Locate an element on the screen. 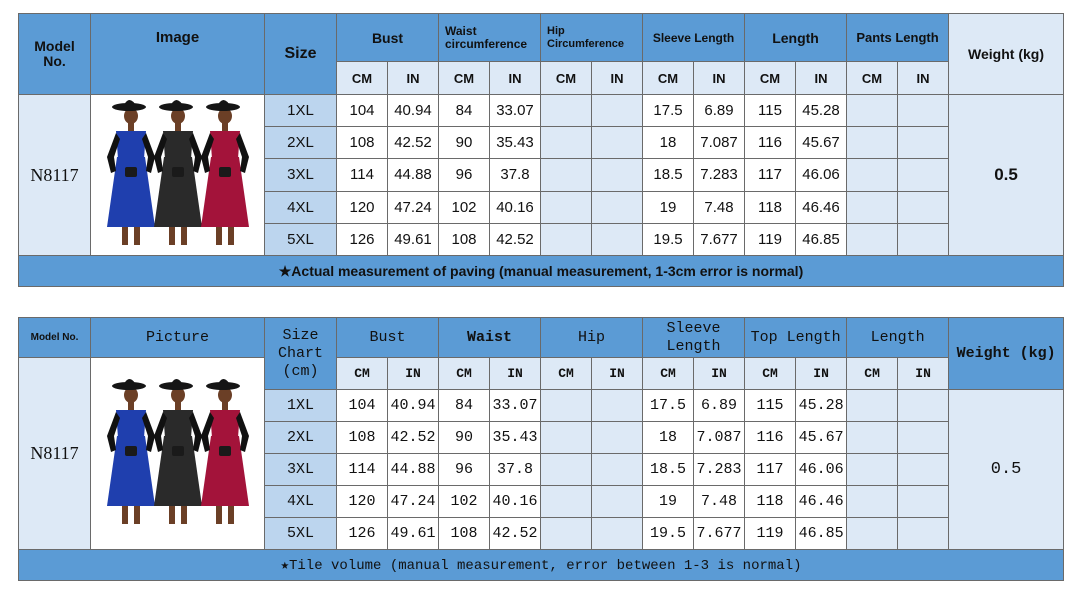  waist-in: 40.16 is located at coordinates (515, 207).